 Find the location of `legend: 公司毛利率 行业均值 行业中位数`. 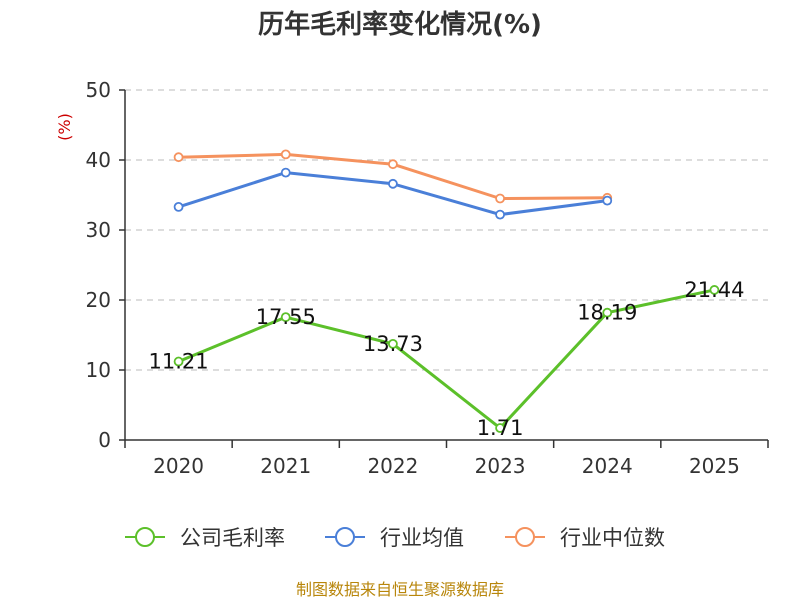

legend: 公司毛利率 行业均值 行业中位数 is located at coordinates (395, 538).